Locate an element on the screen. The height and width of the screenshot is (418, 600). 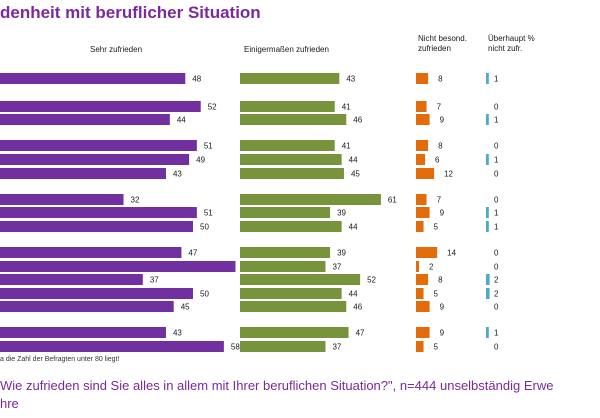
value-label-nicht-5: 12 is located at coordinates (448, 174).